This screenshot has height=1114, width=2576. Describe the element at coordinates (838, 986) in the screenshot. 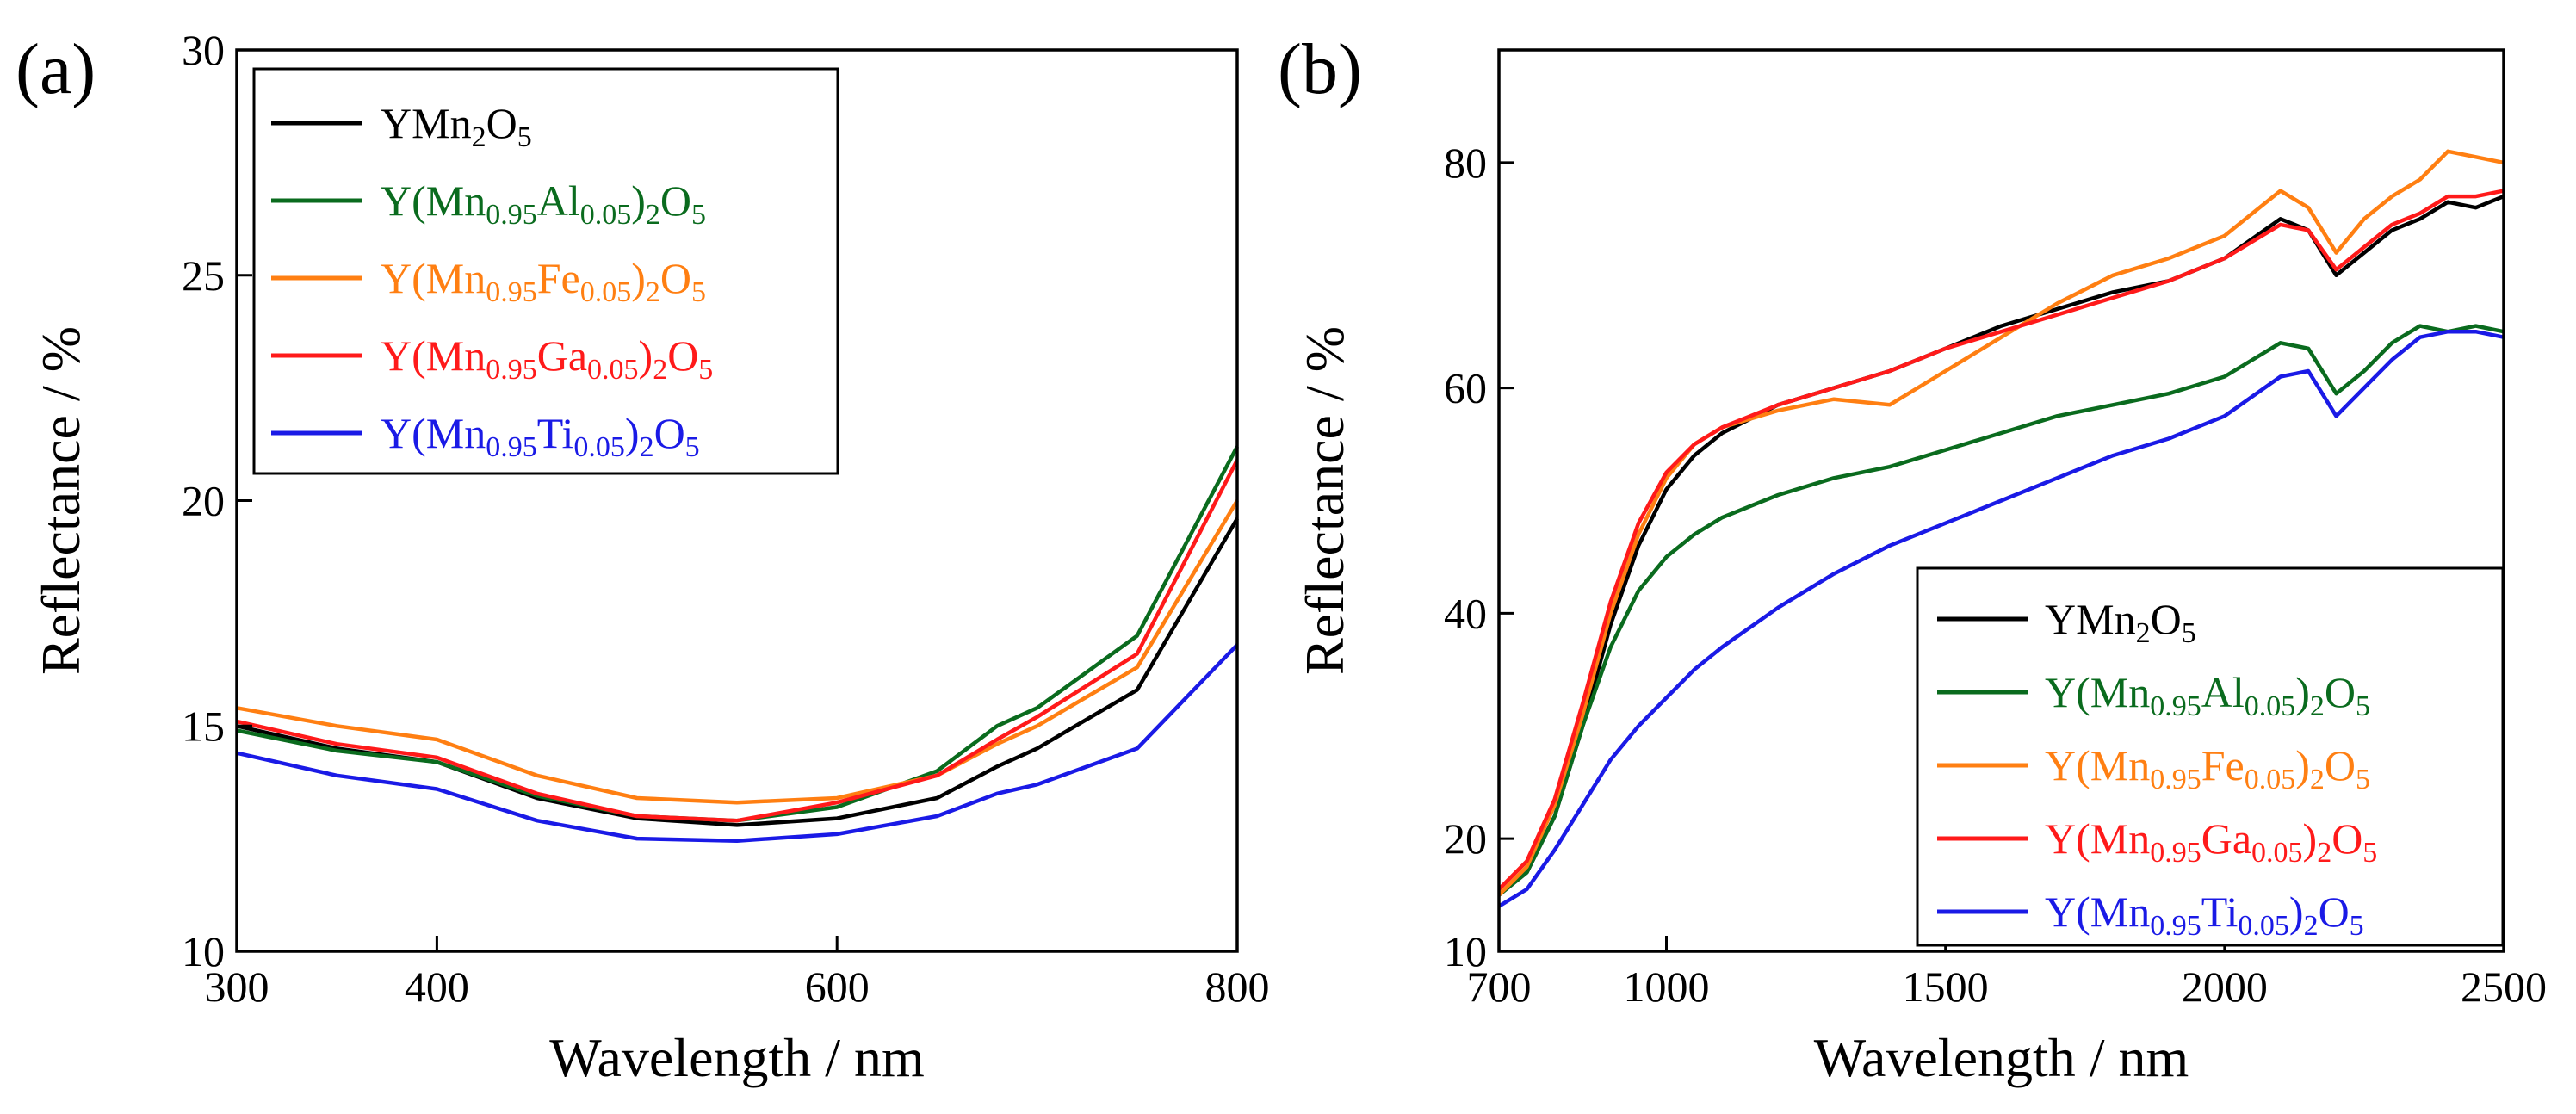

I see `x-tick-label: 600` at that location.